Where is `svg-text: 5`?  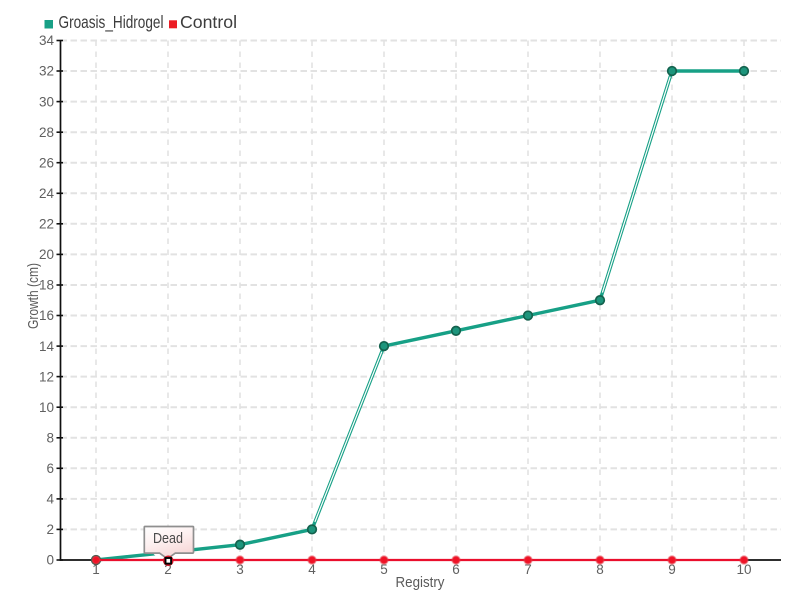 svg-text: 5 is located at coordinates (384, 569).